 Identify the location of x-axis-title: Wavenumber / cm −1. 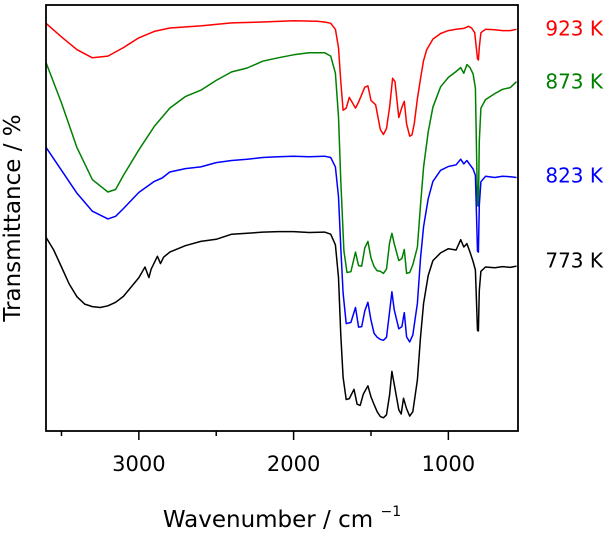
(282, 518).